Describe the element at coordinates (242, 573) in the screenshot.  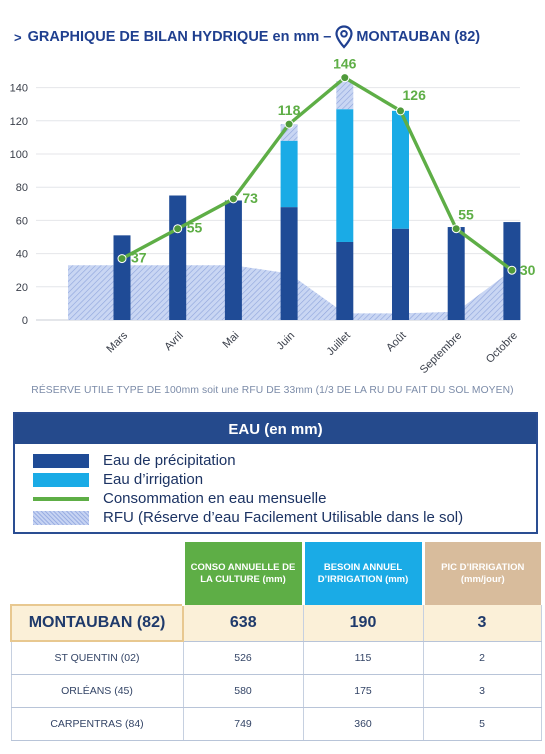
I see `header-conso: CONSO ANNUELLE DE LA CULTURE (mm)` at that location.